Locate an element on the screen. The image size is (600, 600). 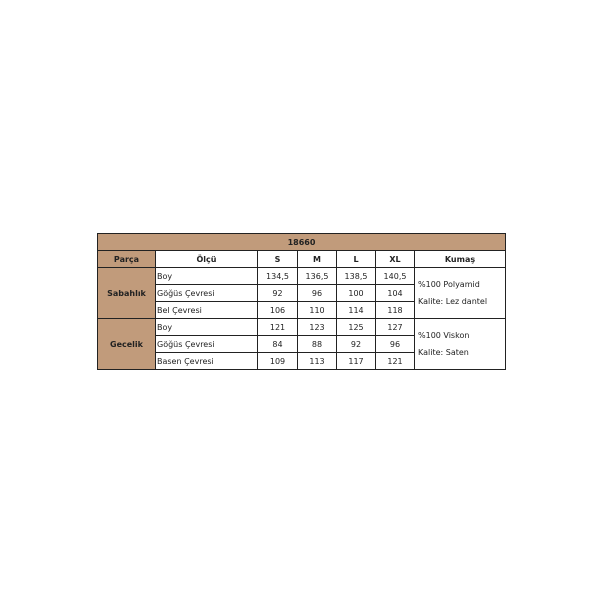
fabric-quality: Kalite: Lez dantel is located at coordinates (453, 301).